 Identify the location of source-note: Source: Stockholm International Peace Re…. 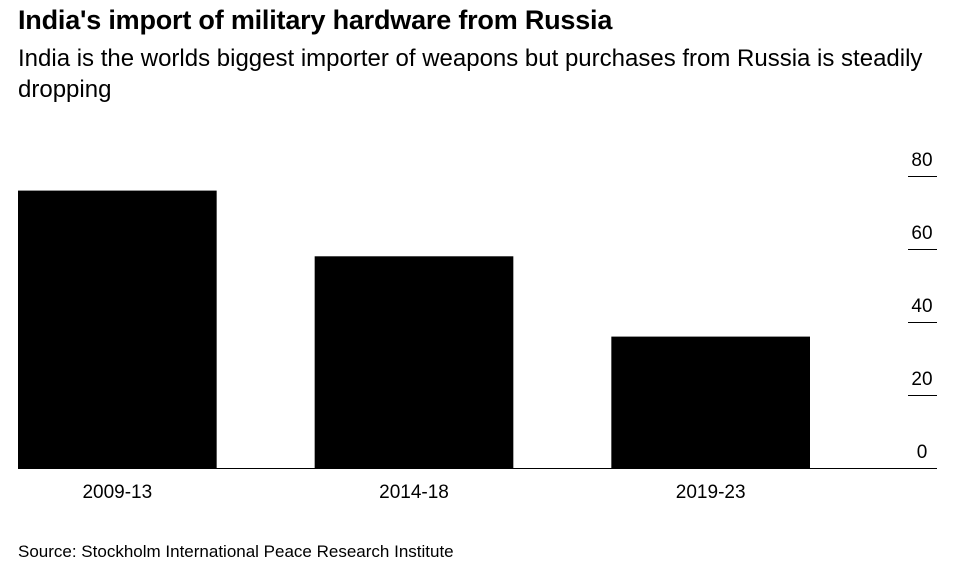
(236, 551).